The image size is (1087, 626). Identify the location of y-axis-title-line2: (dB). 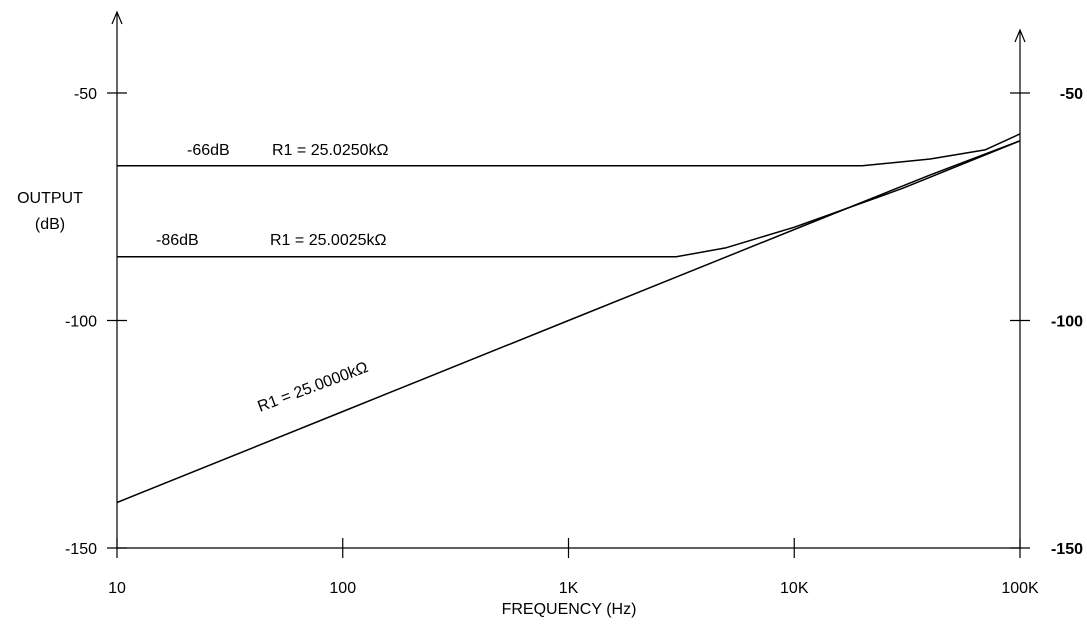
(50, 224).